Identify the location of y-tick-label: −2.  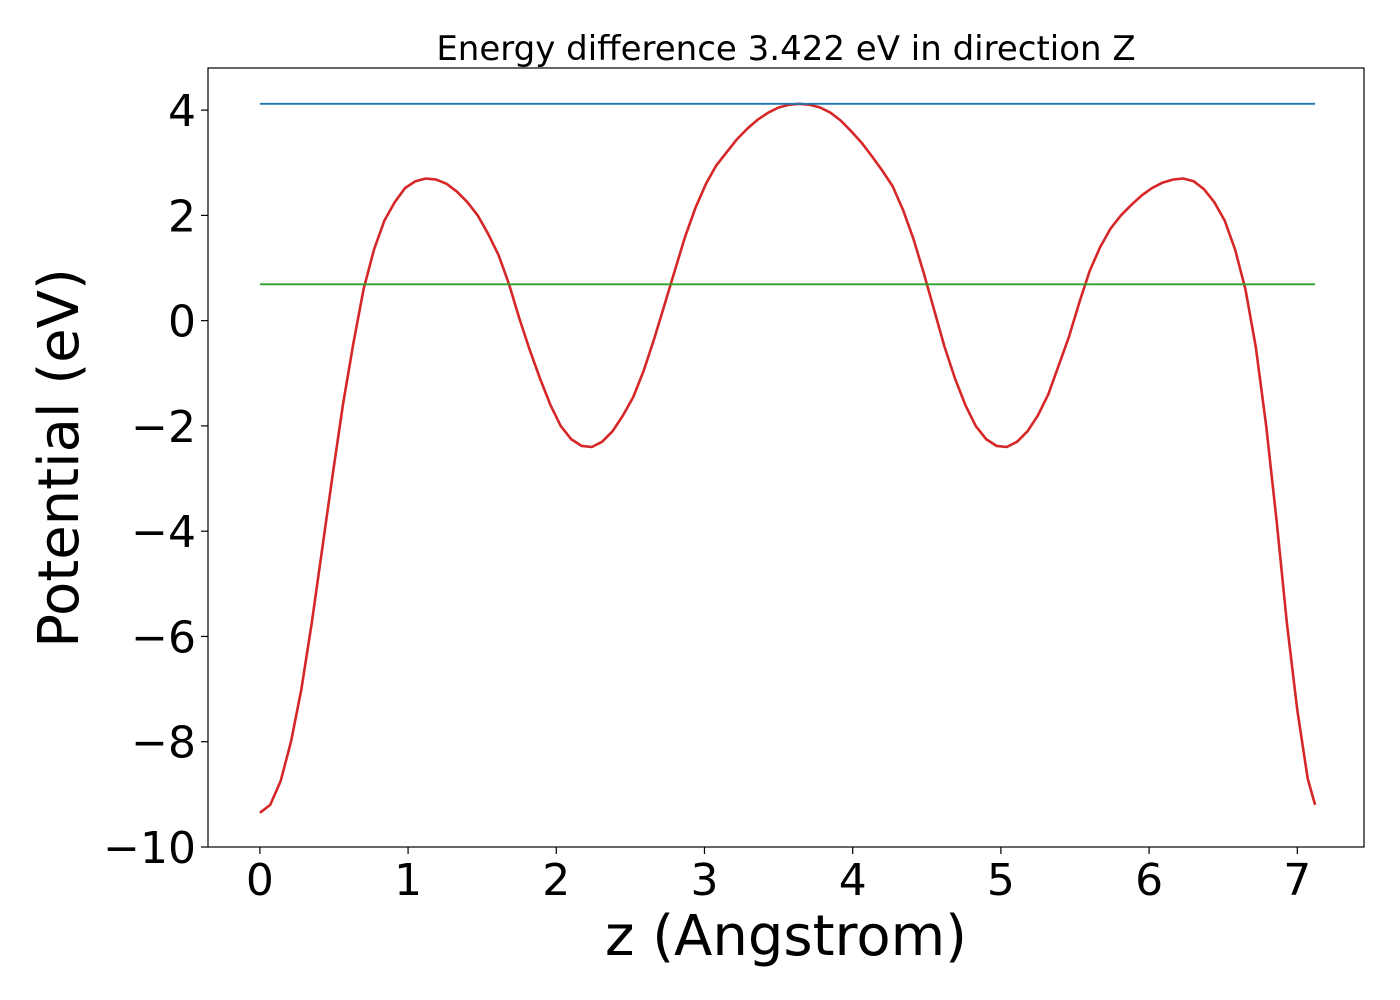
(163, 427).